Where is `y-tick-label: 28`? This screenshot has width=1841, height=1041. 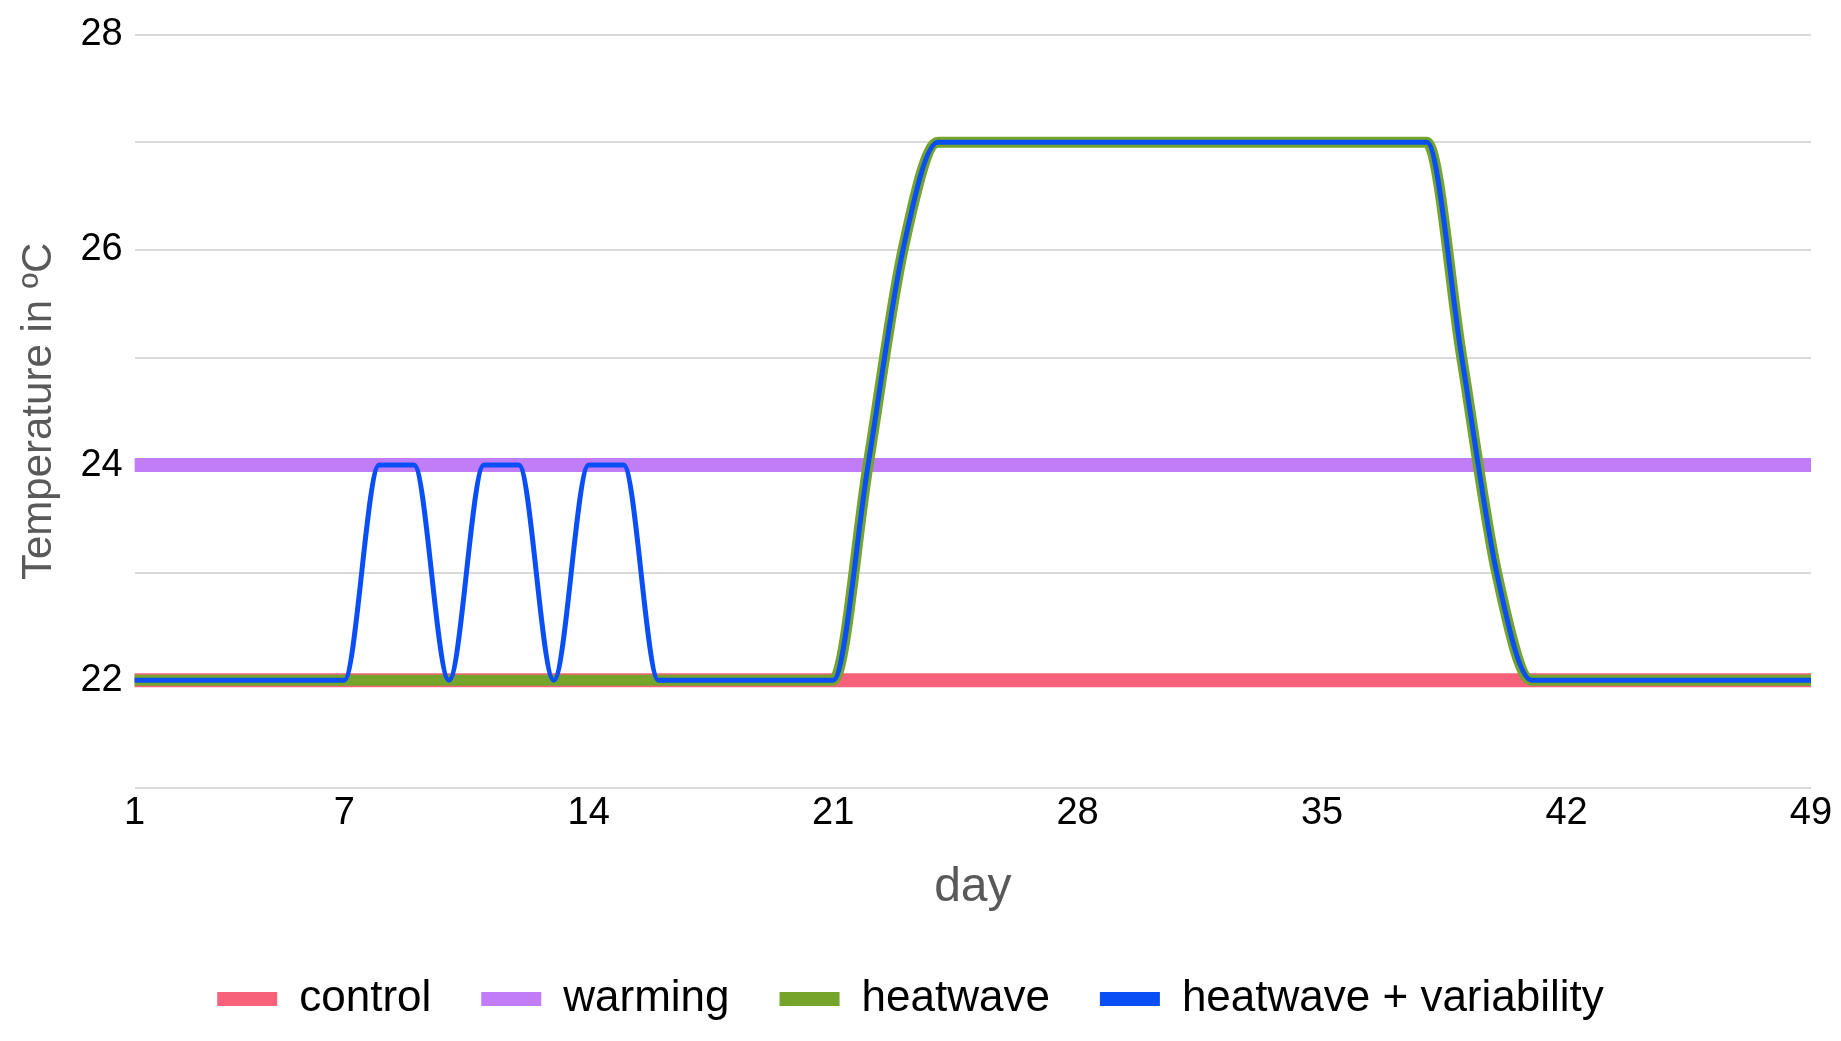
y-tick-label: 28 is located at coordinates (101, 32).